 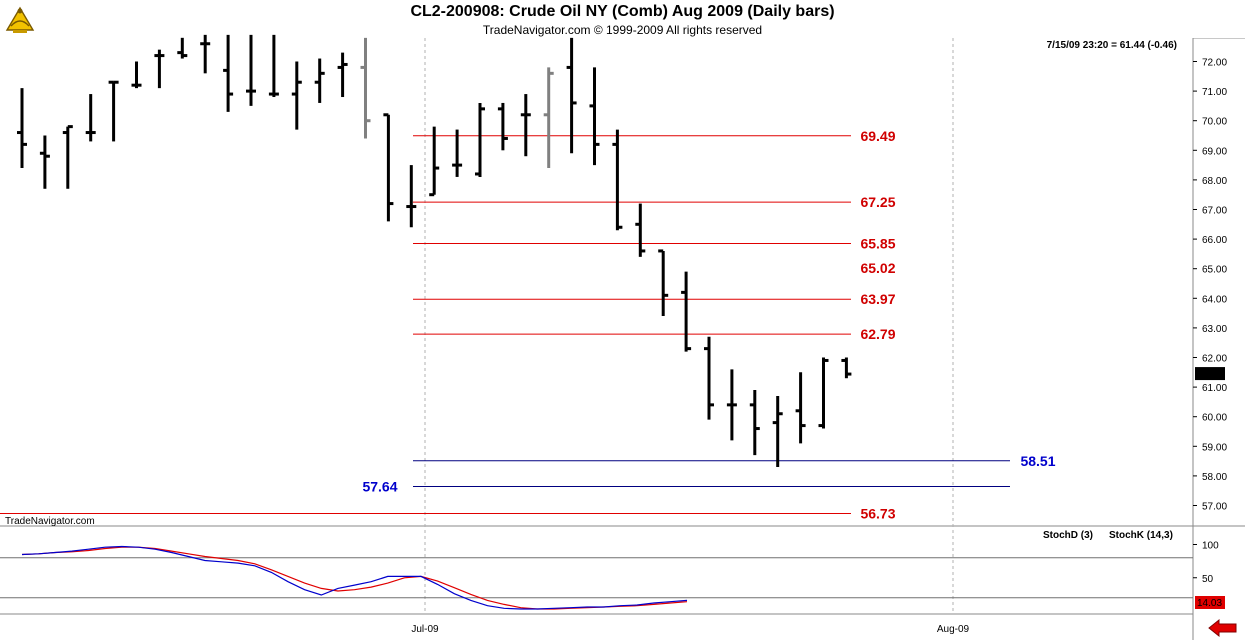 I want to click on price-tick-label: 63.00, so click(x=1214, y=329).